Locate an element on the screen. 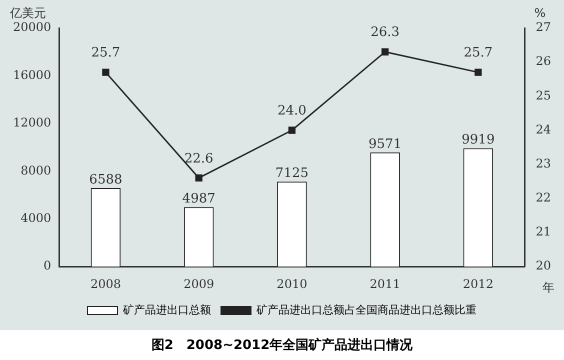 The height and width of the screenshot is (360, 564). y2-tick-label: 22 is located at coordinates (544, 197).